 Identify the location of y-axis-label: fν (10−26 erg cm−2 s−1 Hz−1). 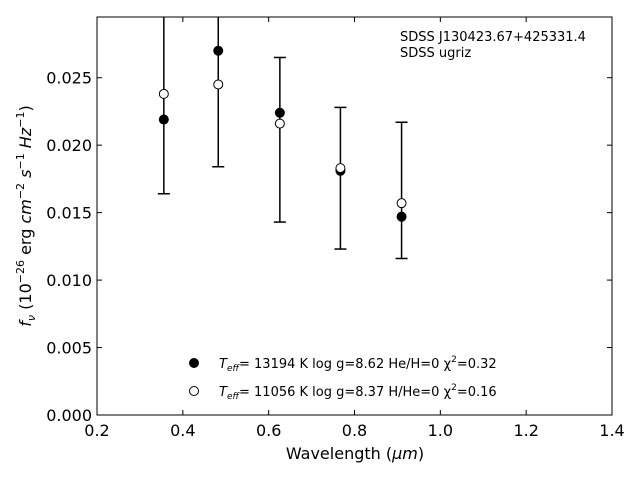
(26, 215).